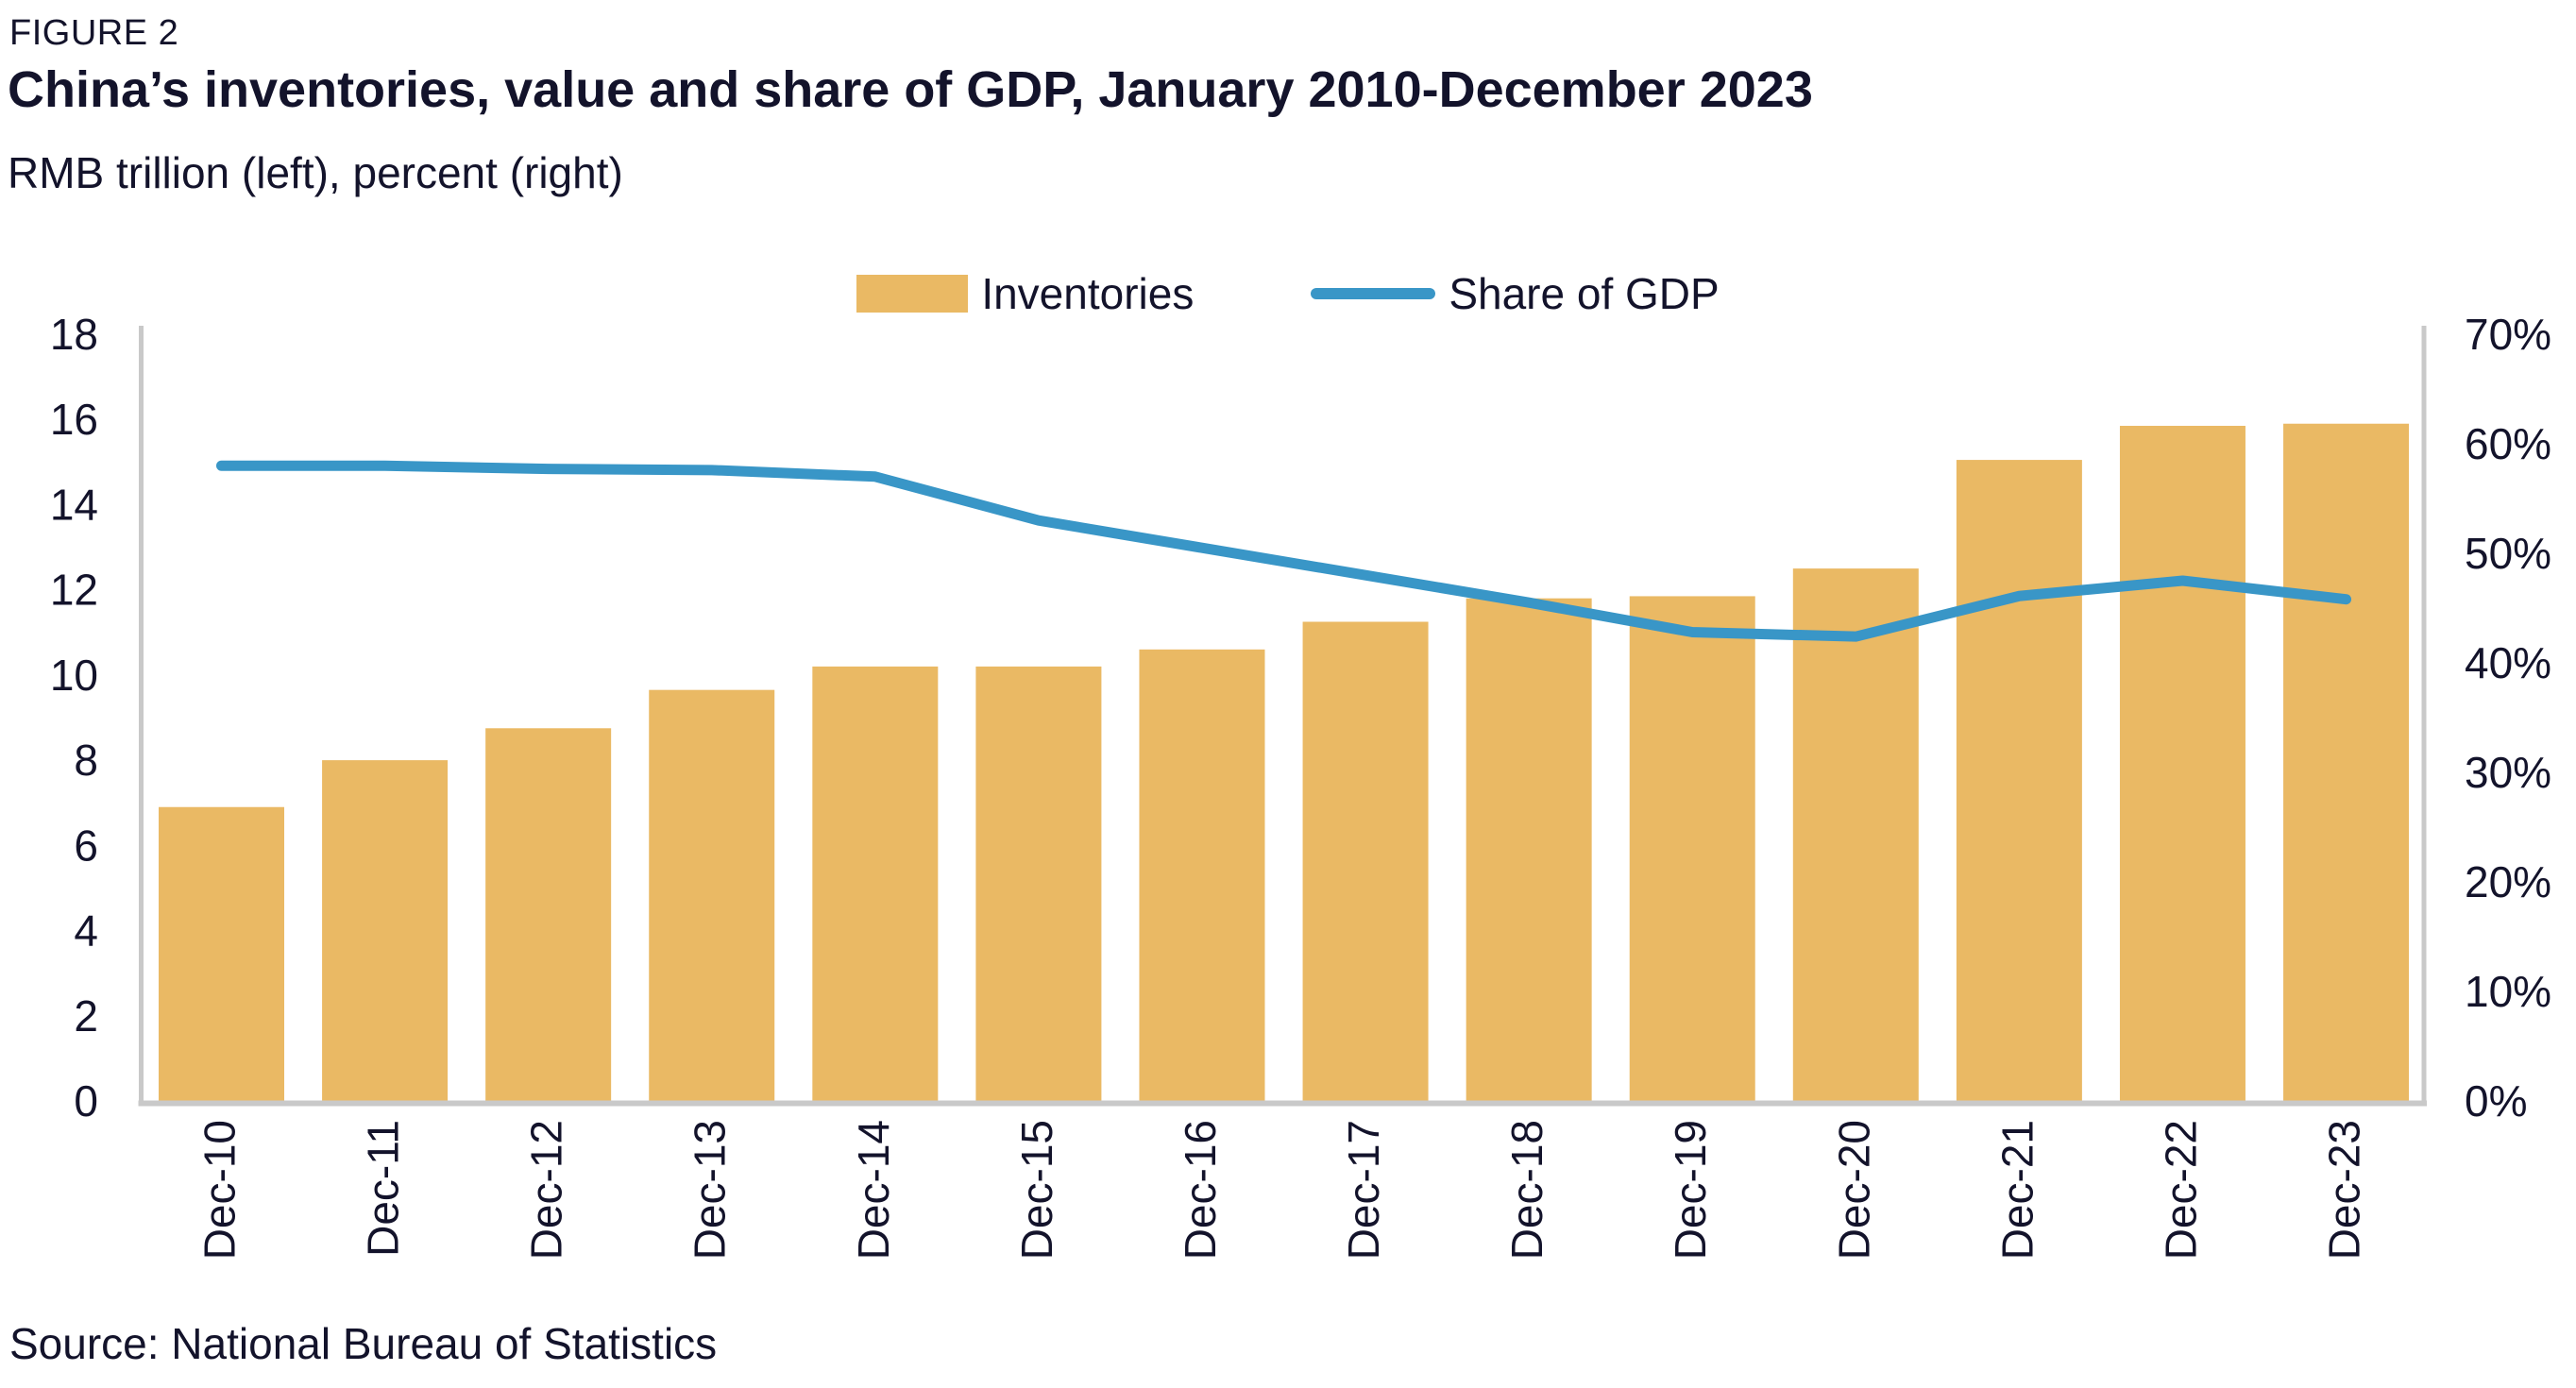 The height and width of the screenshot is (1388, 2576). What do you see at coordinates (2344, 1190) in the screenshot?
I see `x-tick-label: Dec-23` at bounding box center [2344, 1190].